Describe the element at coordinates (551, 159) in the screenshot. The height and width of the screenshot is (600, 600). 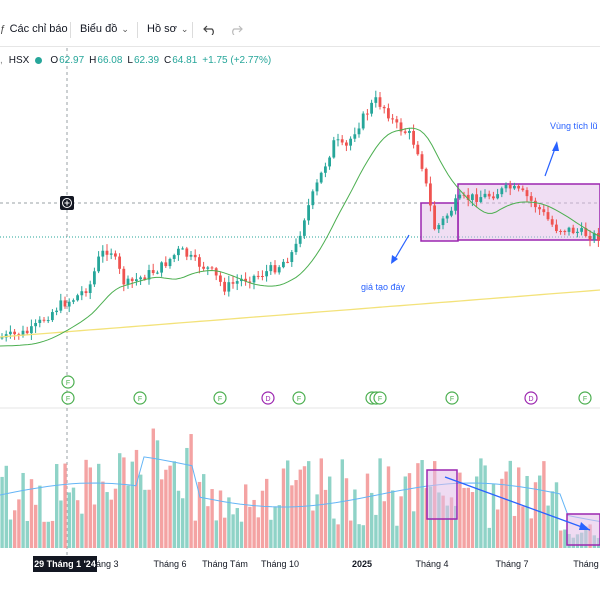
I see `up-arrow` at that location.